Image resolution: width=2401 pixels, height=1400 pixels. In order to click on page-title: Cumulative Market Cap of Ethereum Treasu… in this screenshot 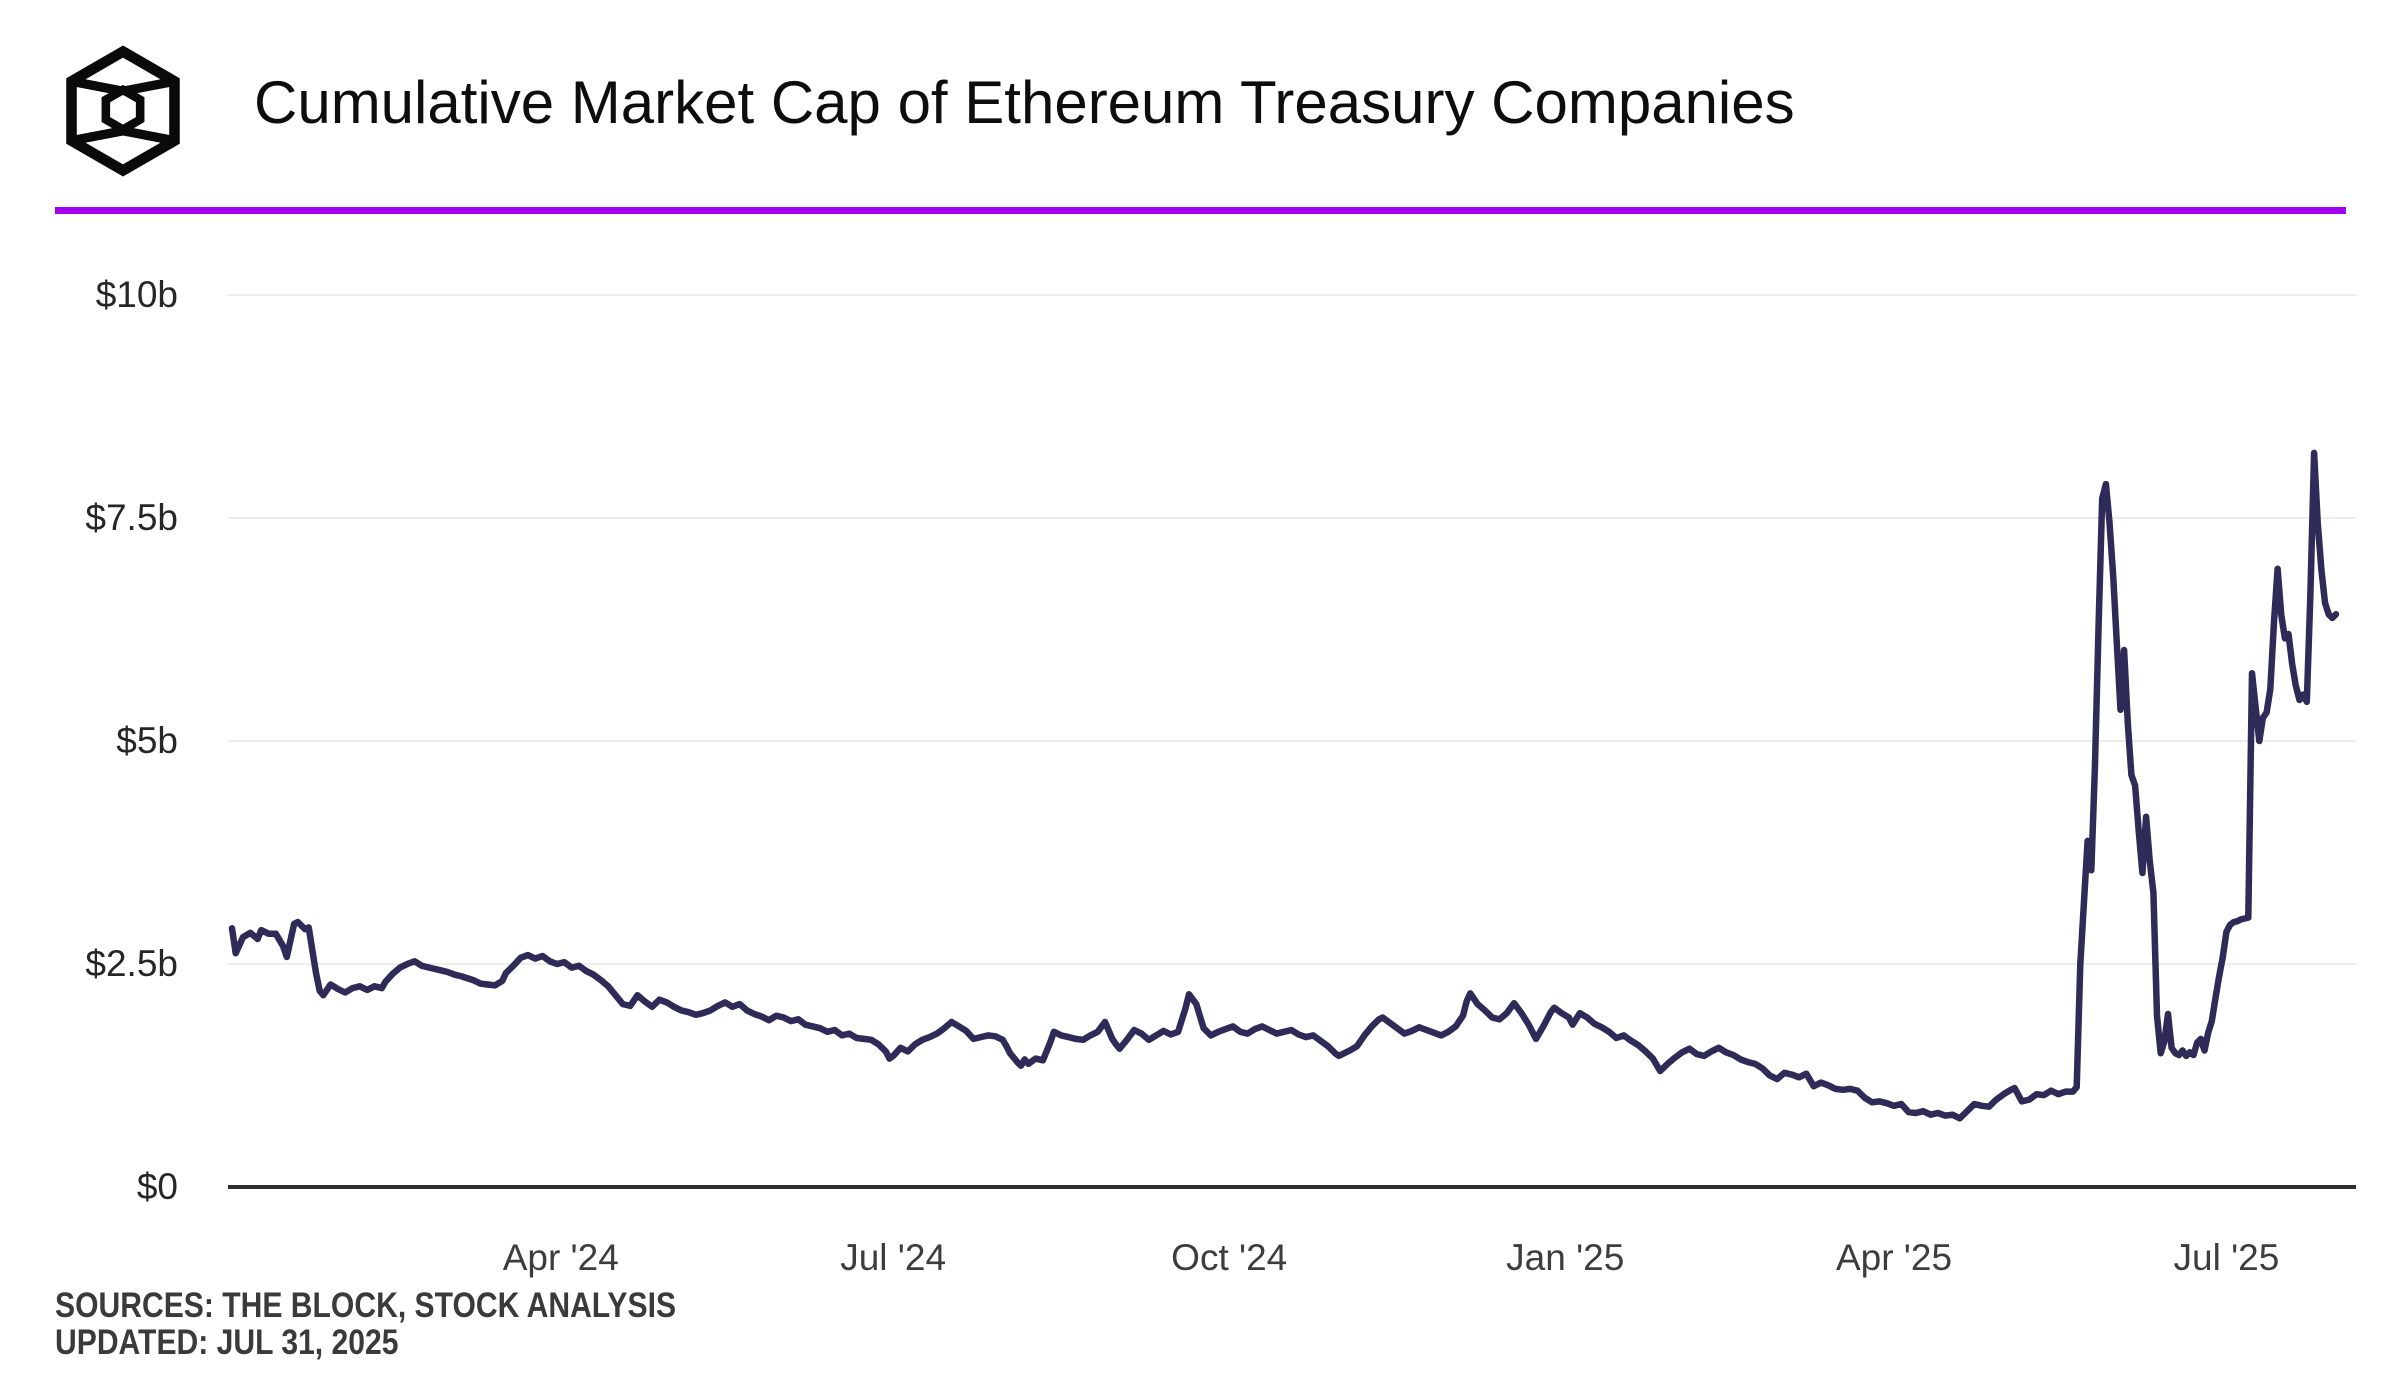, I will do `click(1024, 102)`.